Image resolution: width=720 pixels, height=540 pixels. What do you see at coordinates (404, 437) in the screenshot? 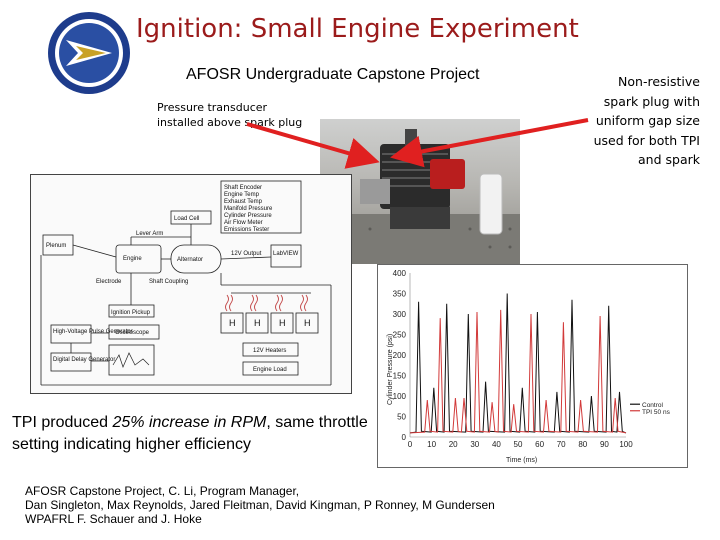
I see `y-tick-label: 0` at bounding box center [404, 437].